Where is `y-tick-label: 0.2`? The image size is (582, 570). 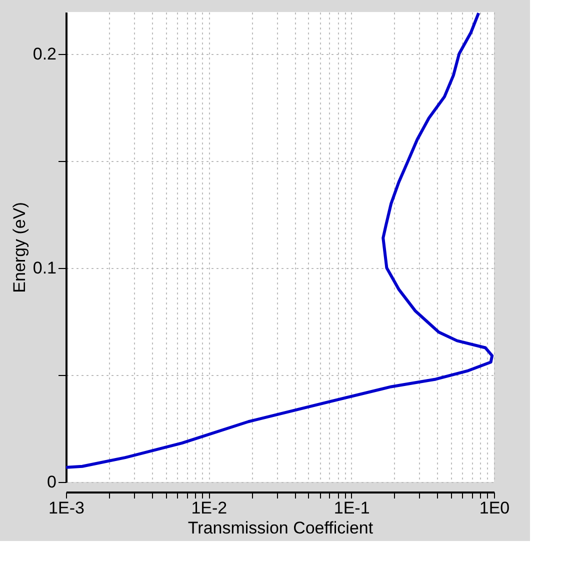 y-tick-label: 0.2 is located at coordinates (44, 54).